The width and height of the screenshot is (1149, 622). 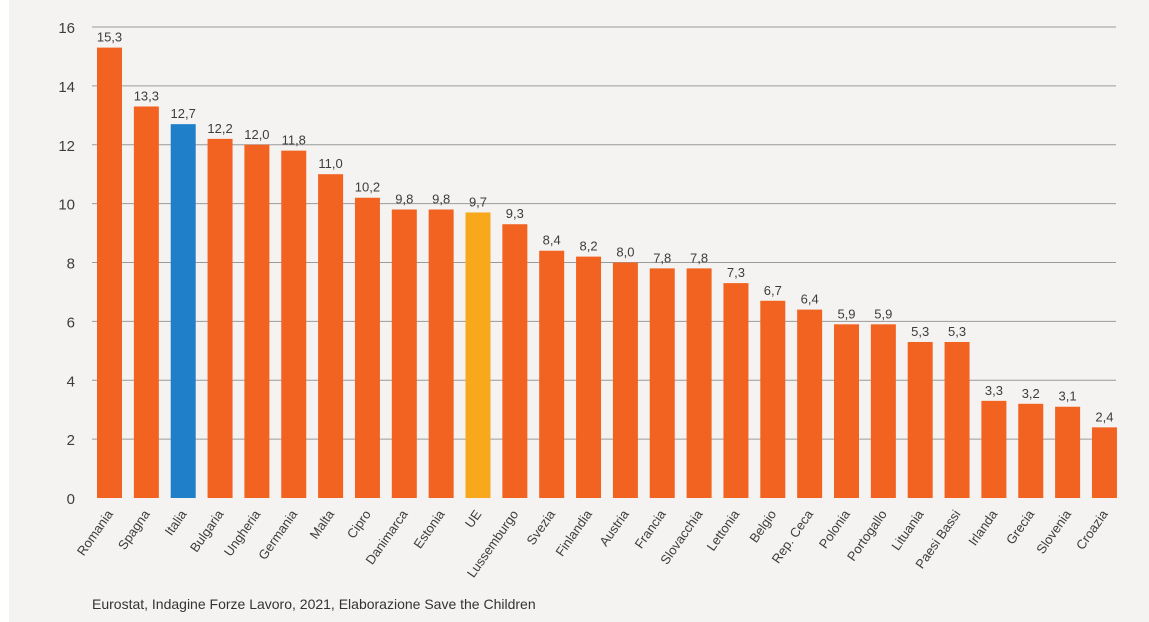 I want to click on bar-lussemburgo, so click(x=515, y=361).